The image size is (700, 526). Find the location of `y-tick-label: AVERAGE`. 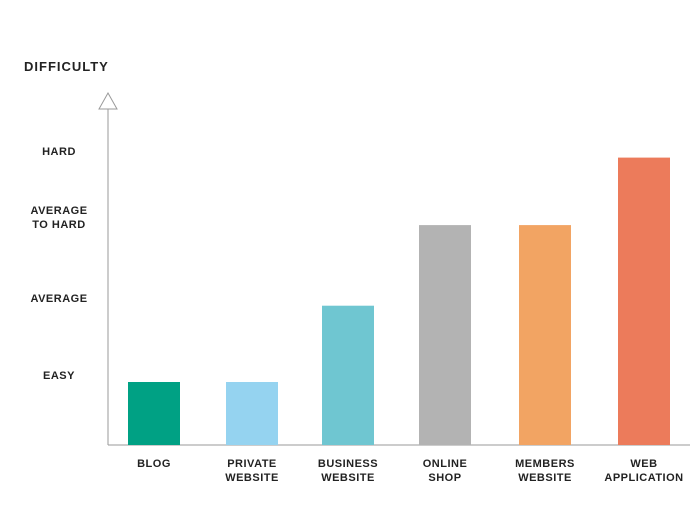

y-tick-label: AVERAGE is located at coordinates (58, 299).